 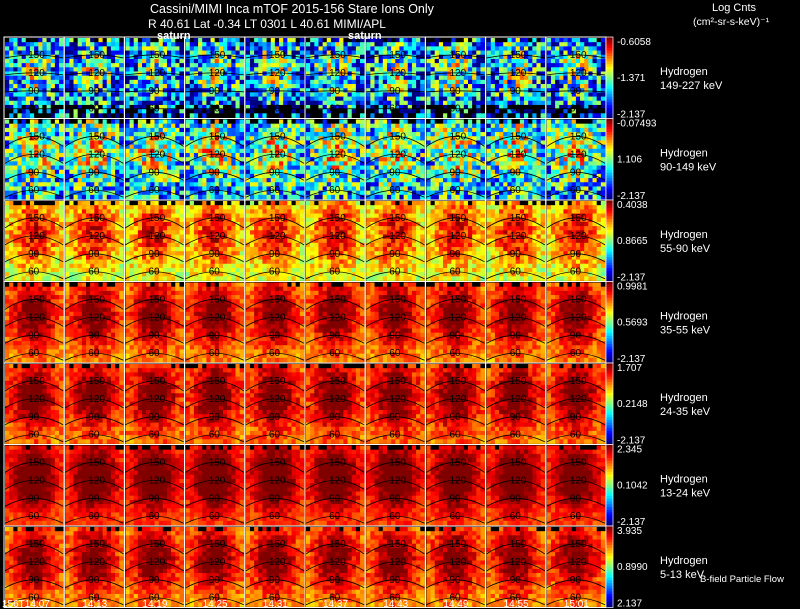 What do you see at coordinates (685, 249) in the screenshot?
I see `band-energy: 55-90 keV` at bounding box center [685, 249].